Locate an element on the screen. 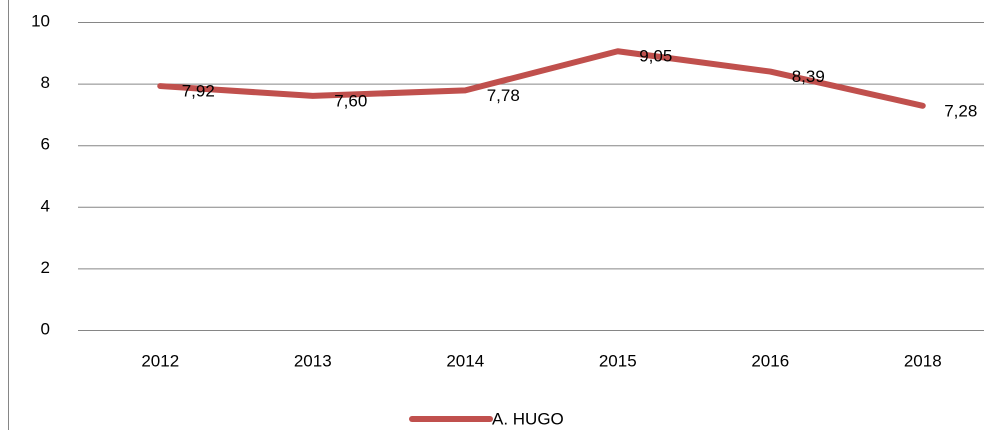  x-tick-label: 2018 is located at coordinates (923, 360).